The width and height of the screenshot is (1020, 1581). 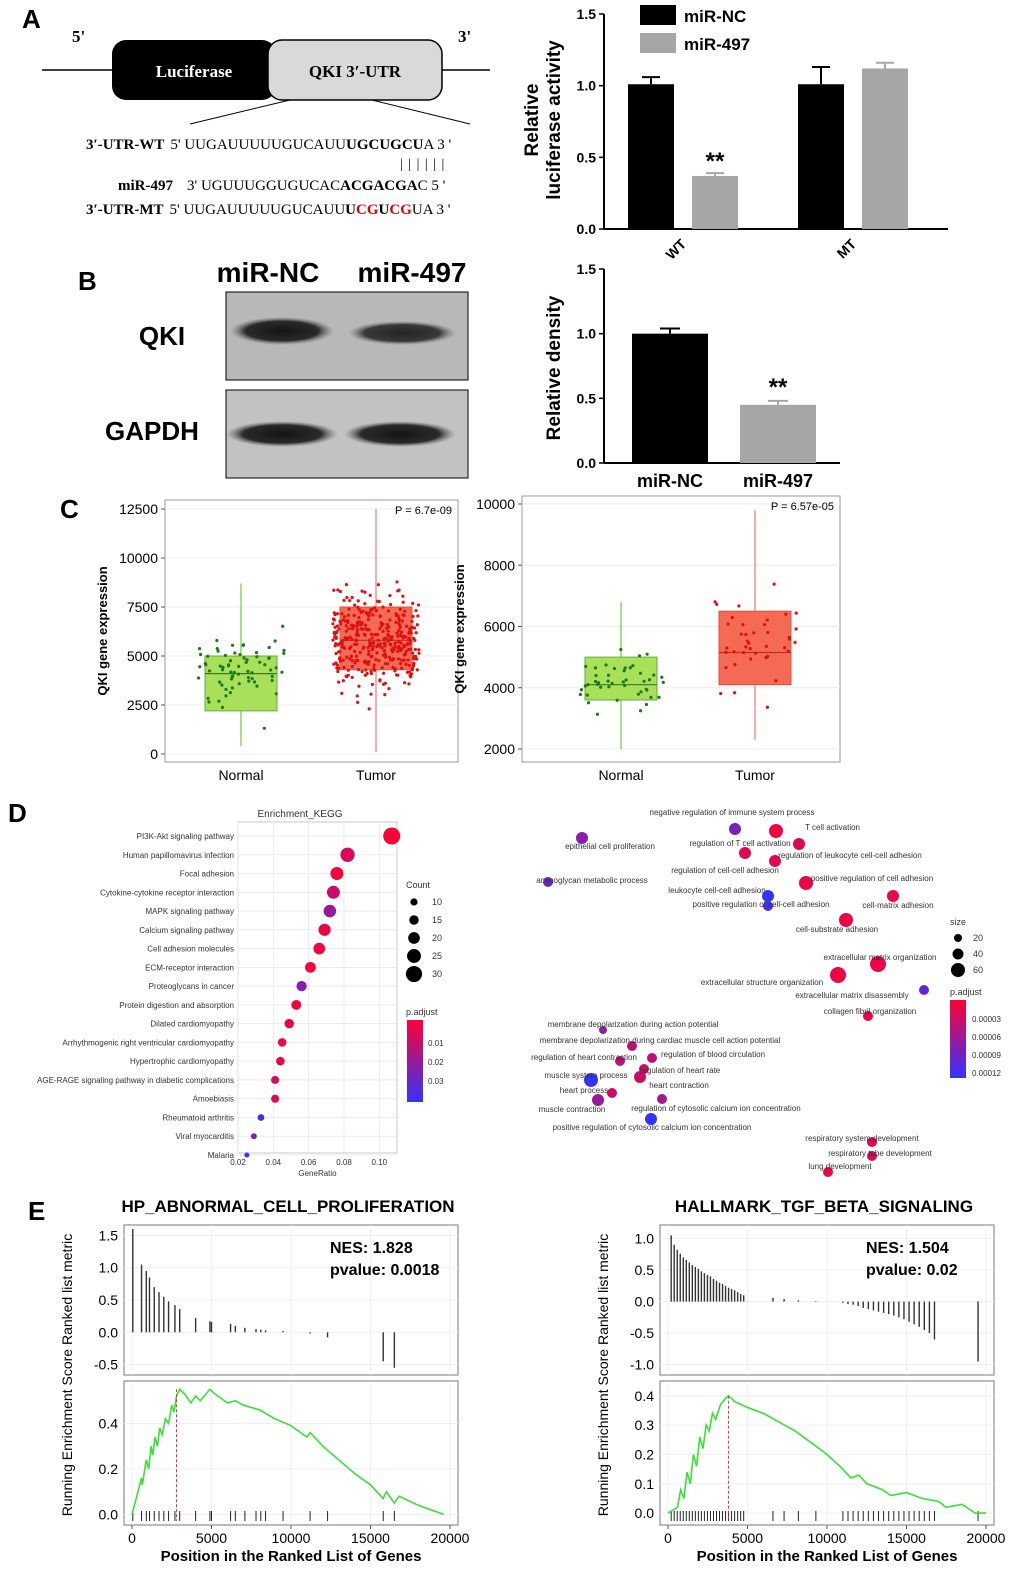 What do you see at coordinates (109, 1268) in the screenshot?
I see `gsea-top-ytick-label: 1.0` at bounding box center [109, 1268].